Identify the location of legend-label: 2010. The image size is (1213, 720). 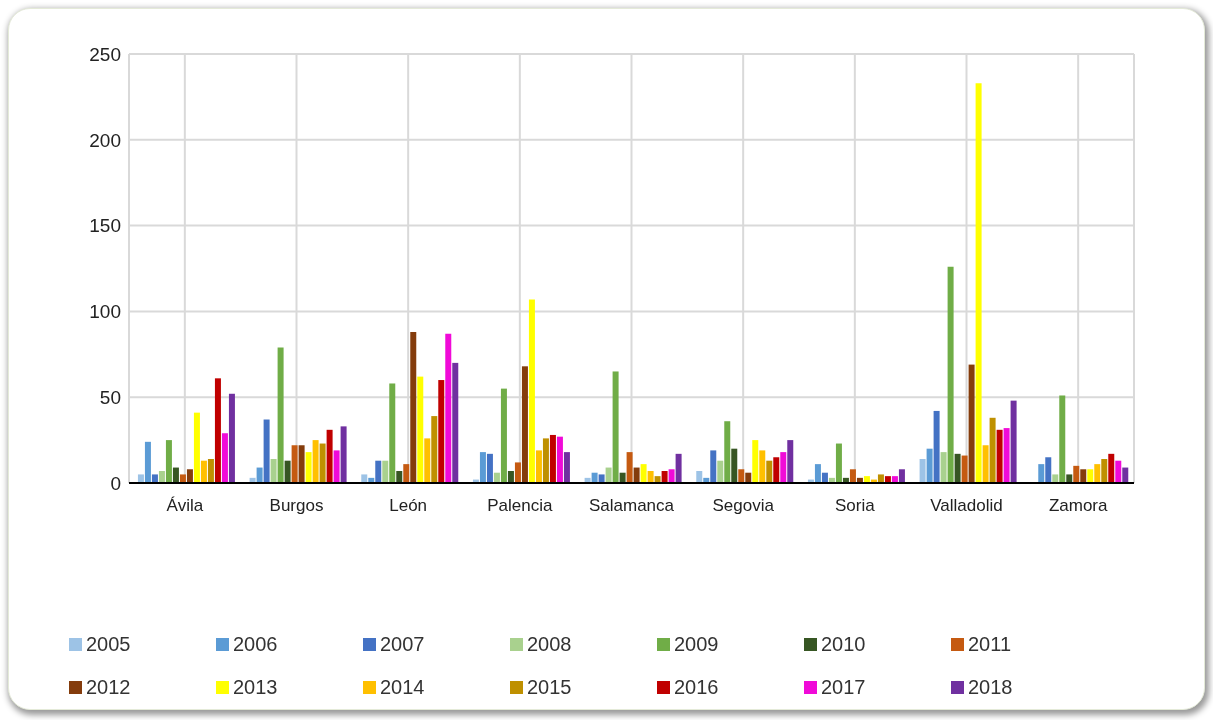
(843, 644).